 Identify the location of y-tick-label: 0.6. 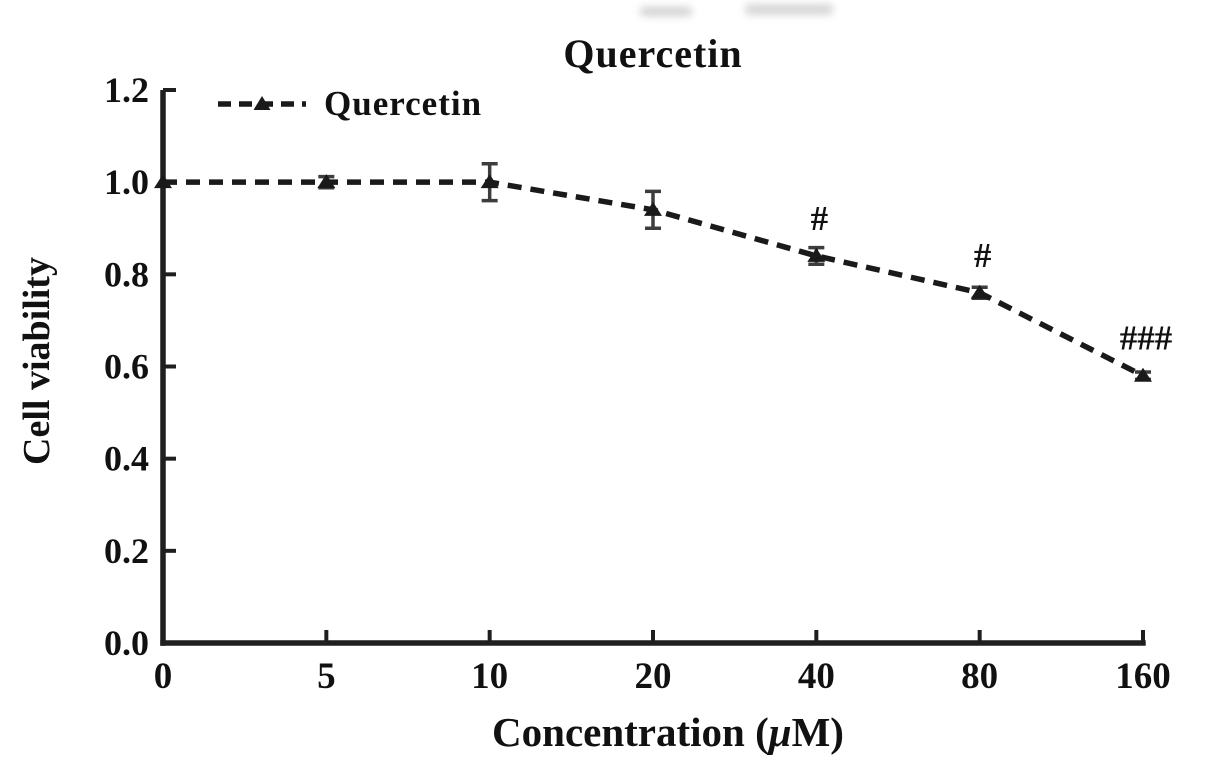
(126, 367).